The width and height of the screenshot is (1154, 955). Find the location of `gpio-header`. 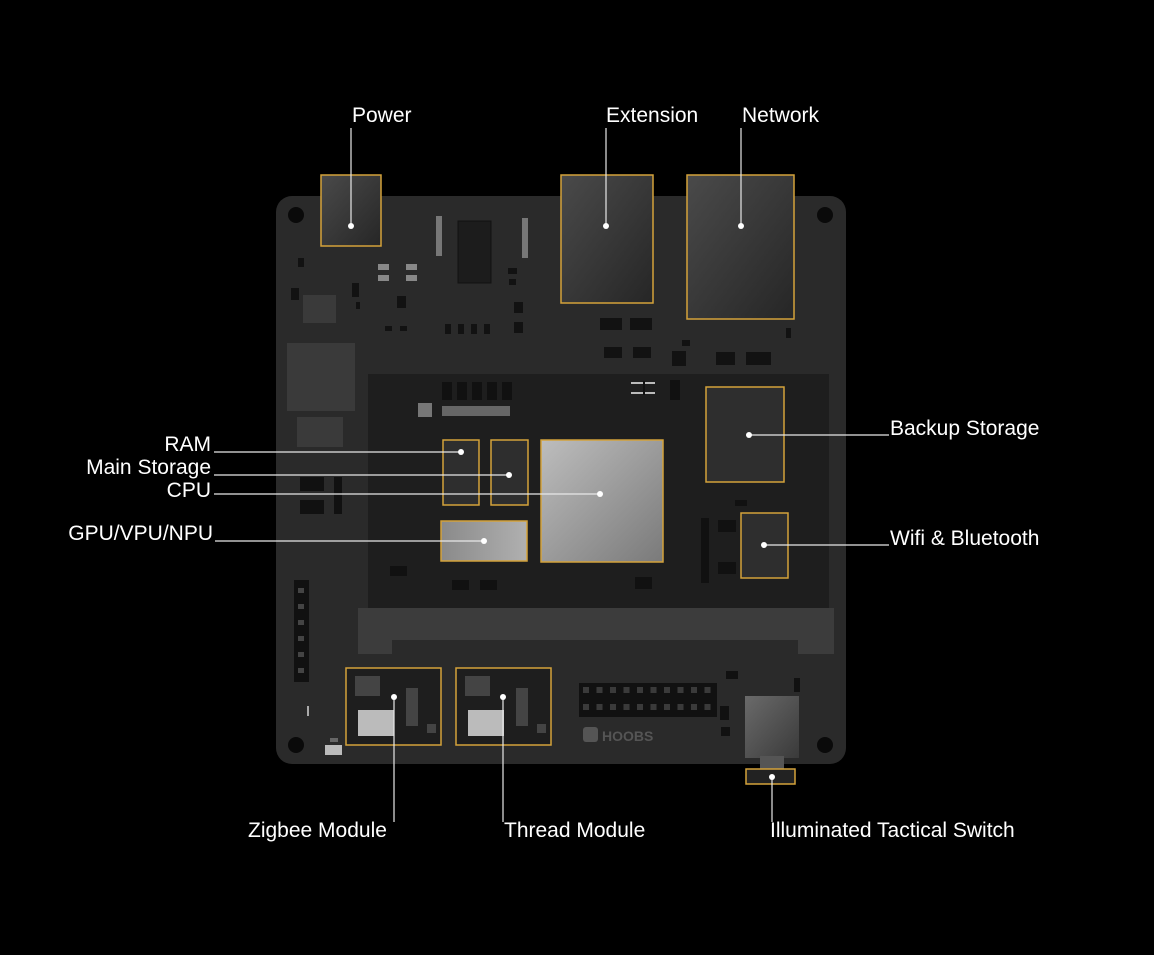

gpio-header is located at coordinates (648, 700).